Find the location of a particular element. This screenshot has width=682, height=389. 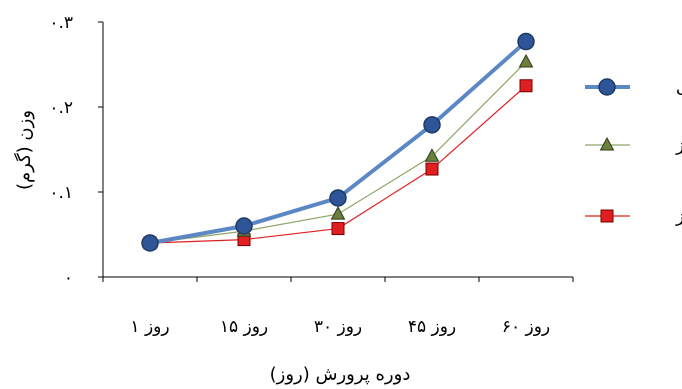

y-ticks: ۰ ۰.۱ ۰.۲ ۰.۳ is located at coordinates (76, 150).